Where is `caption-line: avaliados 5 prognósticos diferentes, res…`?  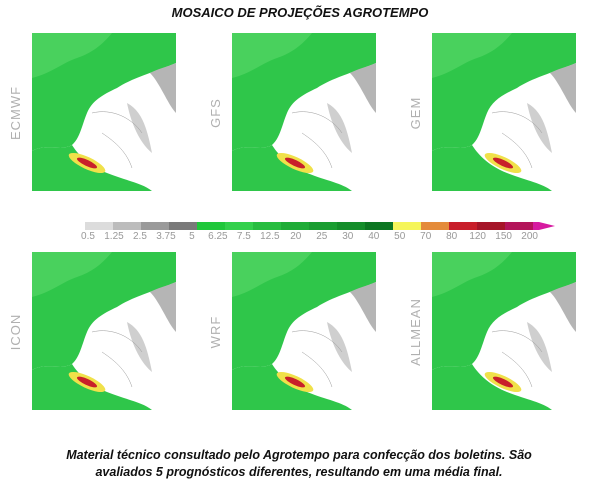
caption-line: avaliados 5 prognósticos diferentes, res… is located at coordinates (298, 472).